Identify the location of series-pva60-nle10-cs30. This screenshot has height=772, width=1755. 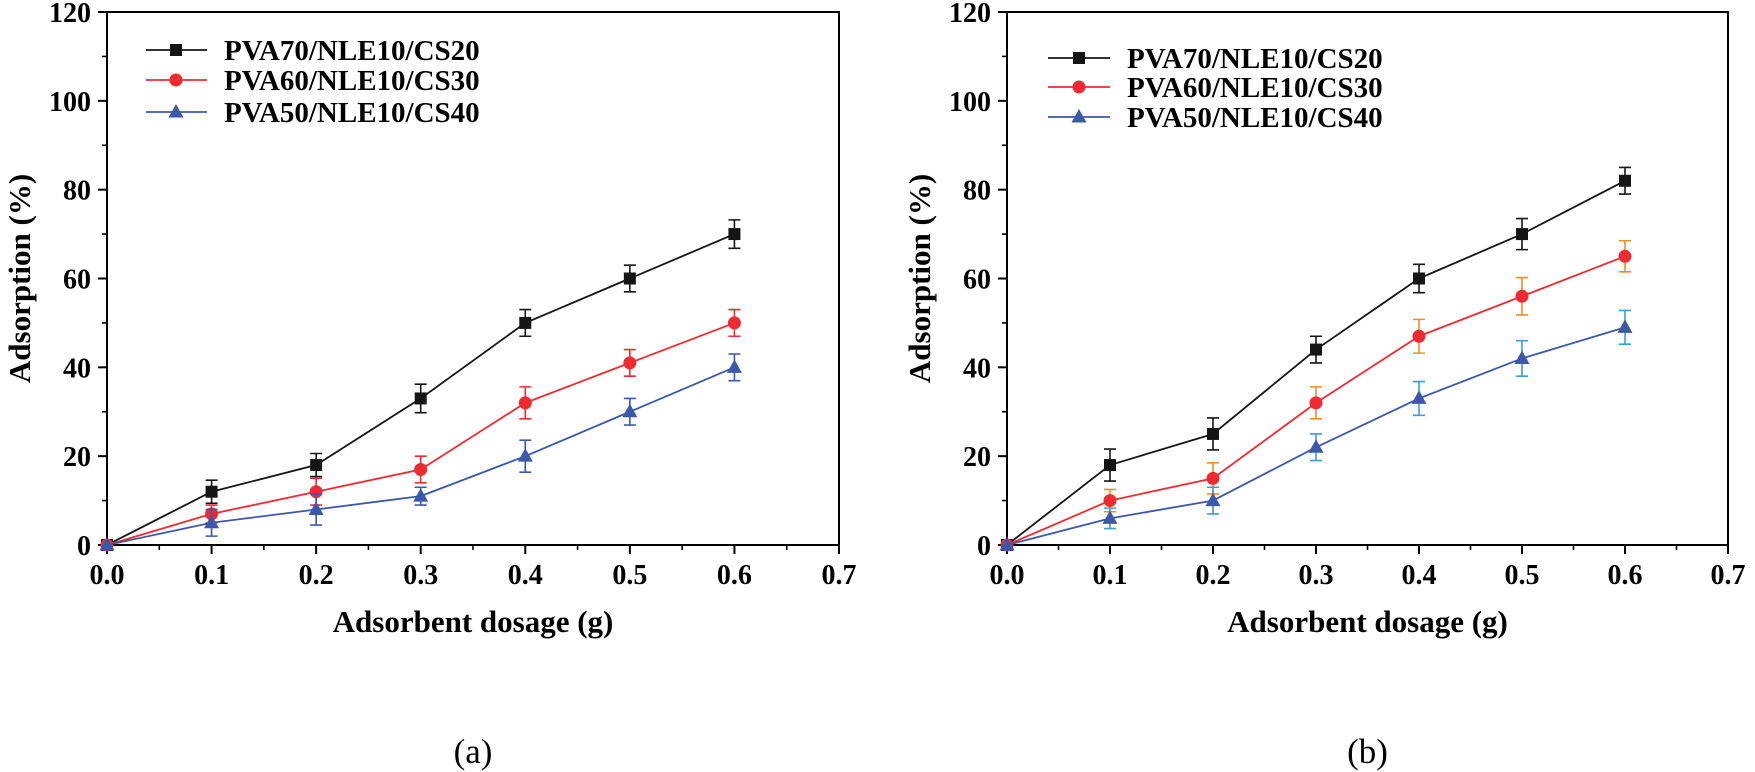
(1316, 395).